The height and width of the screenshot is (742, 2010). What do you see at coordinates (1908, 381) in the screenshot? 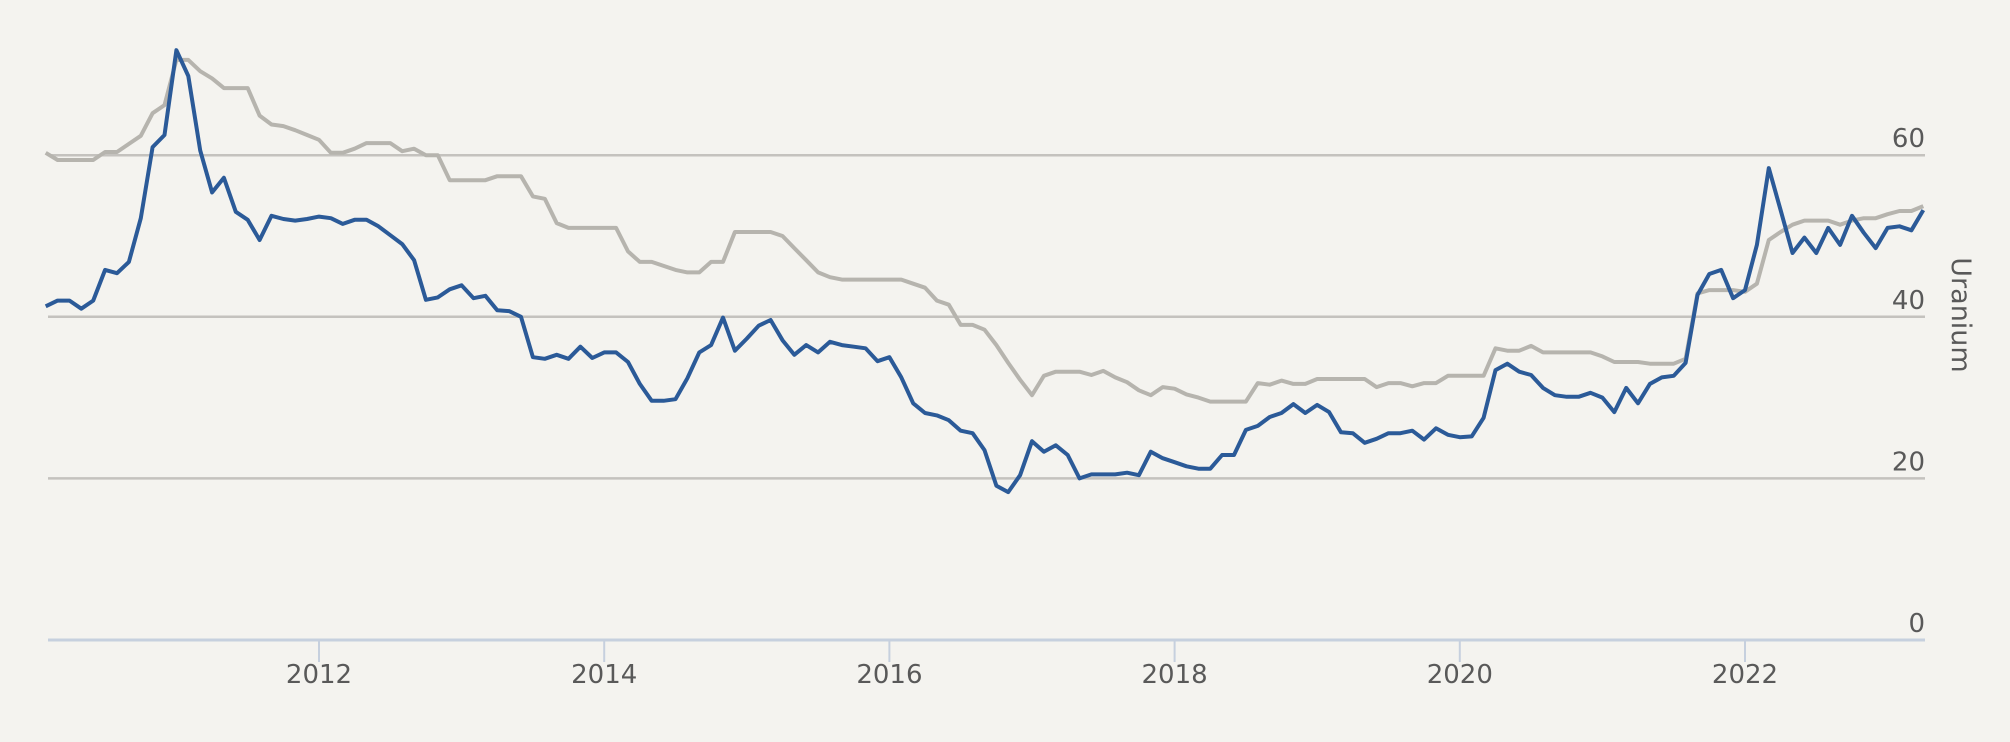
I see `y-axis: 60 40 20 0` at bounding box center [1908, 381].